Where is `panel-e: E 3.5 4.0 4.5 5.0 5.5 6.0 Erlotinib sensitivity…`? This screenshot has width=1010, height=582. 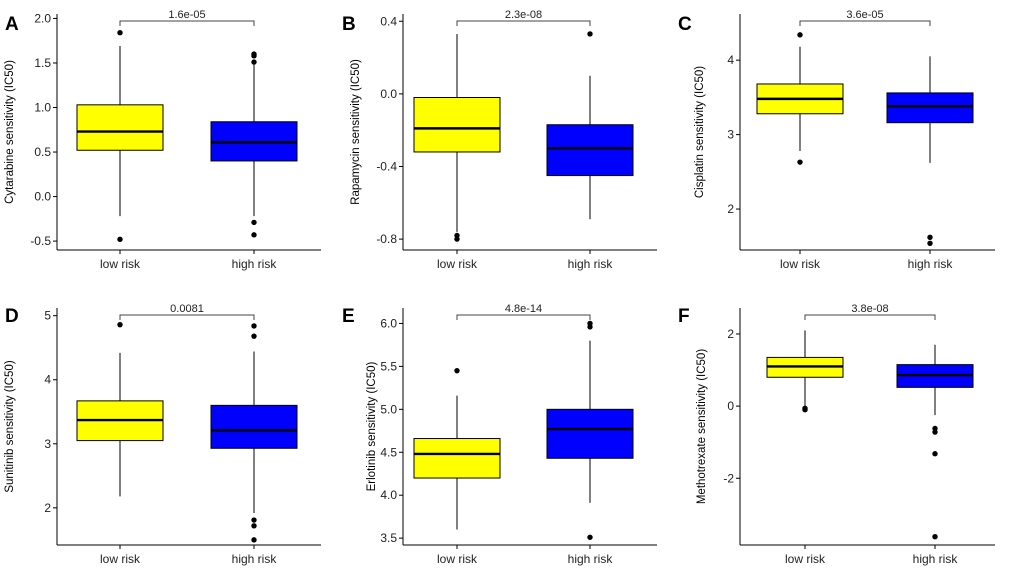 panel-e: E 3.5 4.0 4.5 5.0 5.5 6.0 Erlotinib sensitivity… is located at coordinates (499, 434).